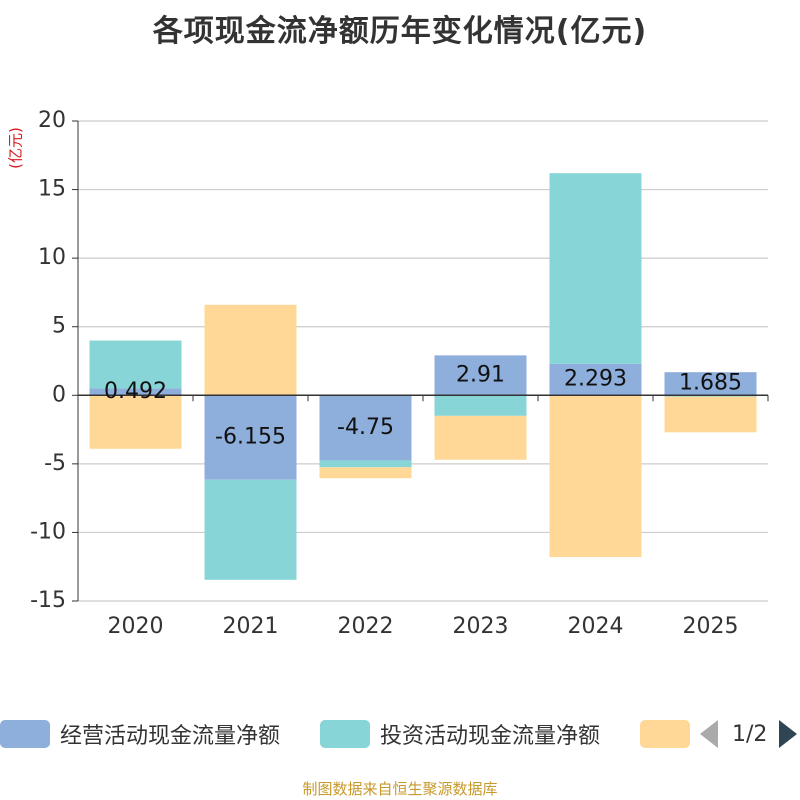 Image resolution: width=800 pixels, height=800 pixels. I want to click on bar-operating-2020, so click(135, 392).